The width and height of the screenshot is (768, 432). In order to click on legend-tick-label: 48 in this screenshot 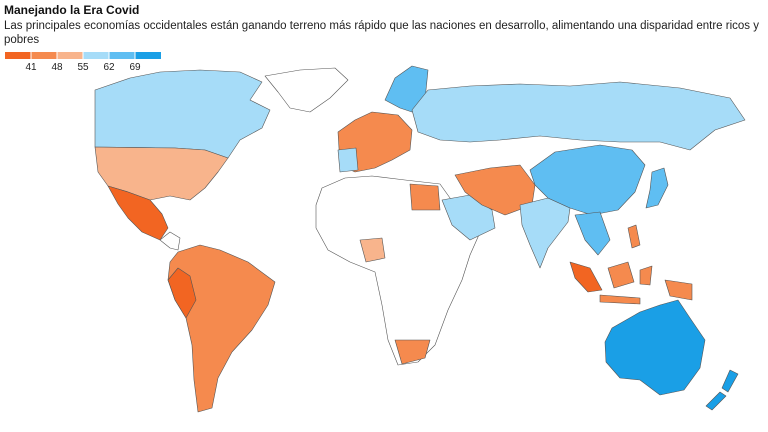, I will do `click(57, 67)`.